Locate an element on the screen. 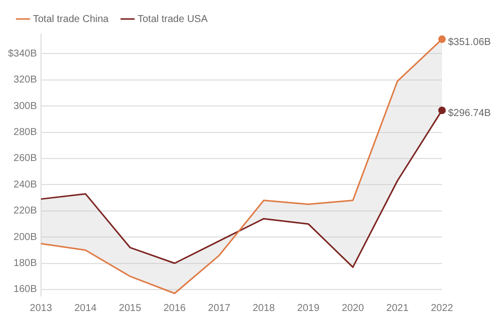 The width and height of the screenshot is (500, 320). y-tick-label: 180B is located at coordinates (26, 263).